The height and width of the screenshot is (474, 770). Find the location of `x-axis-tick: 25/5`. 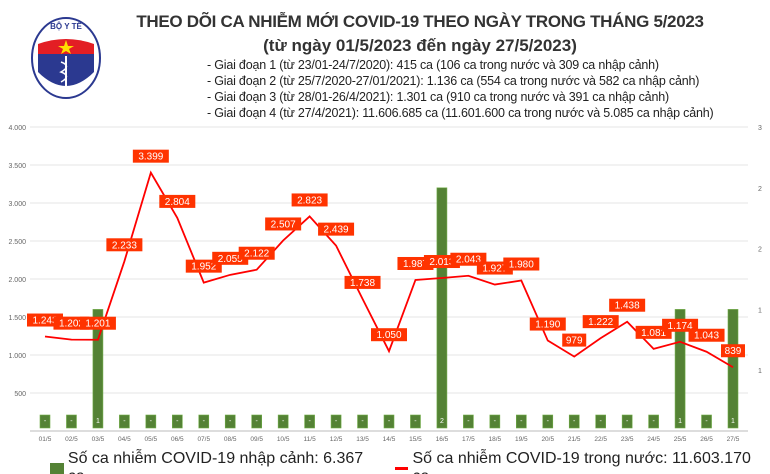

x-axis-tick: 25/5 is located at coordinates (680, 439).